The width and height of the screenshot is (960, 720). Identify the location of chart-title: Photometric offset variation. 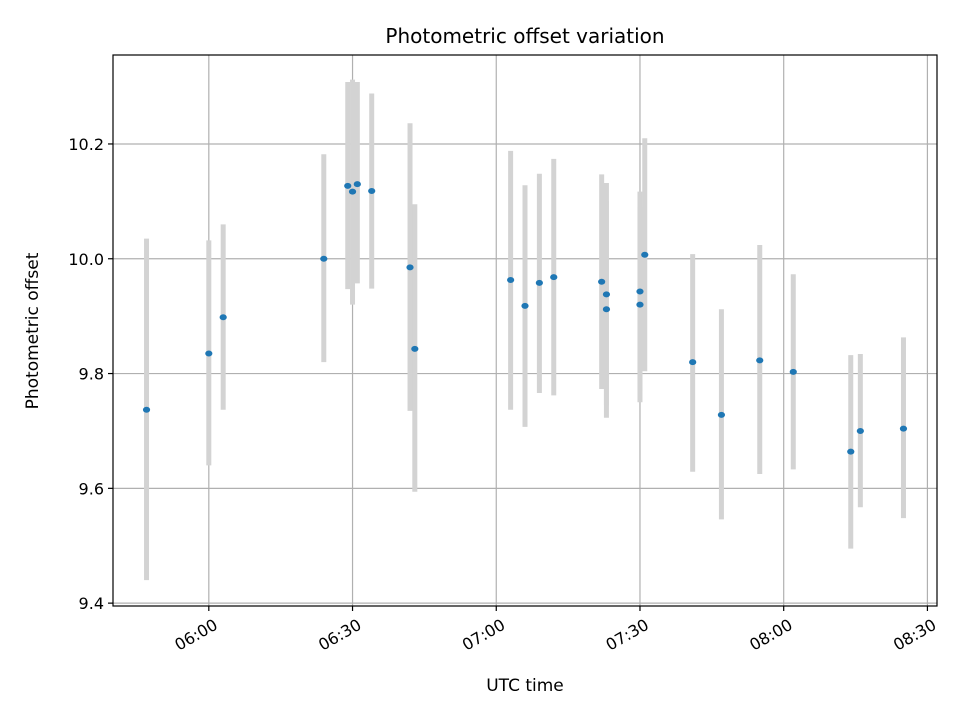
(524, 36).